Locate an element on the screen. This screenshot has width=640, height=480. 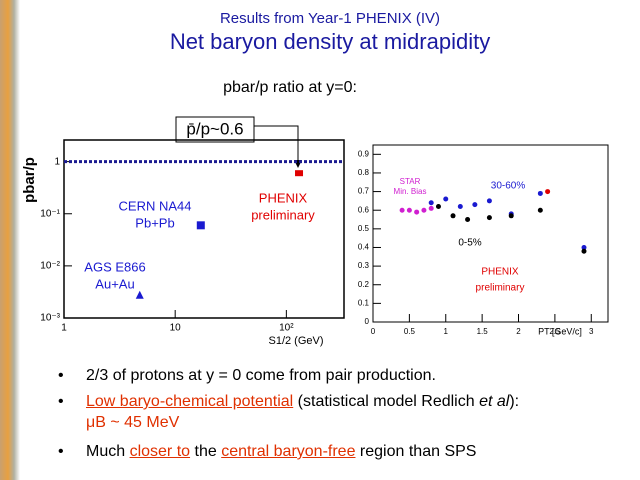
y-tick-label: 0.3 is located at coordinates (364, 265).